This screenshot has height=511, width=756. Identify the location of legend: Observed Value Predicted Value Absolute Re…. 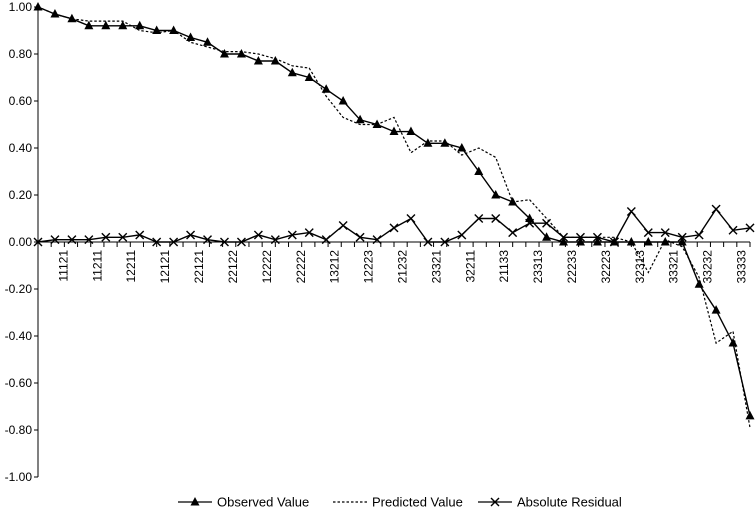
(400, 502).